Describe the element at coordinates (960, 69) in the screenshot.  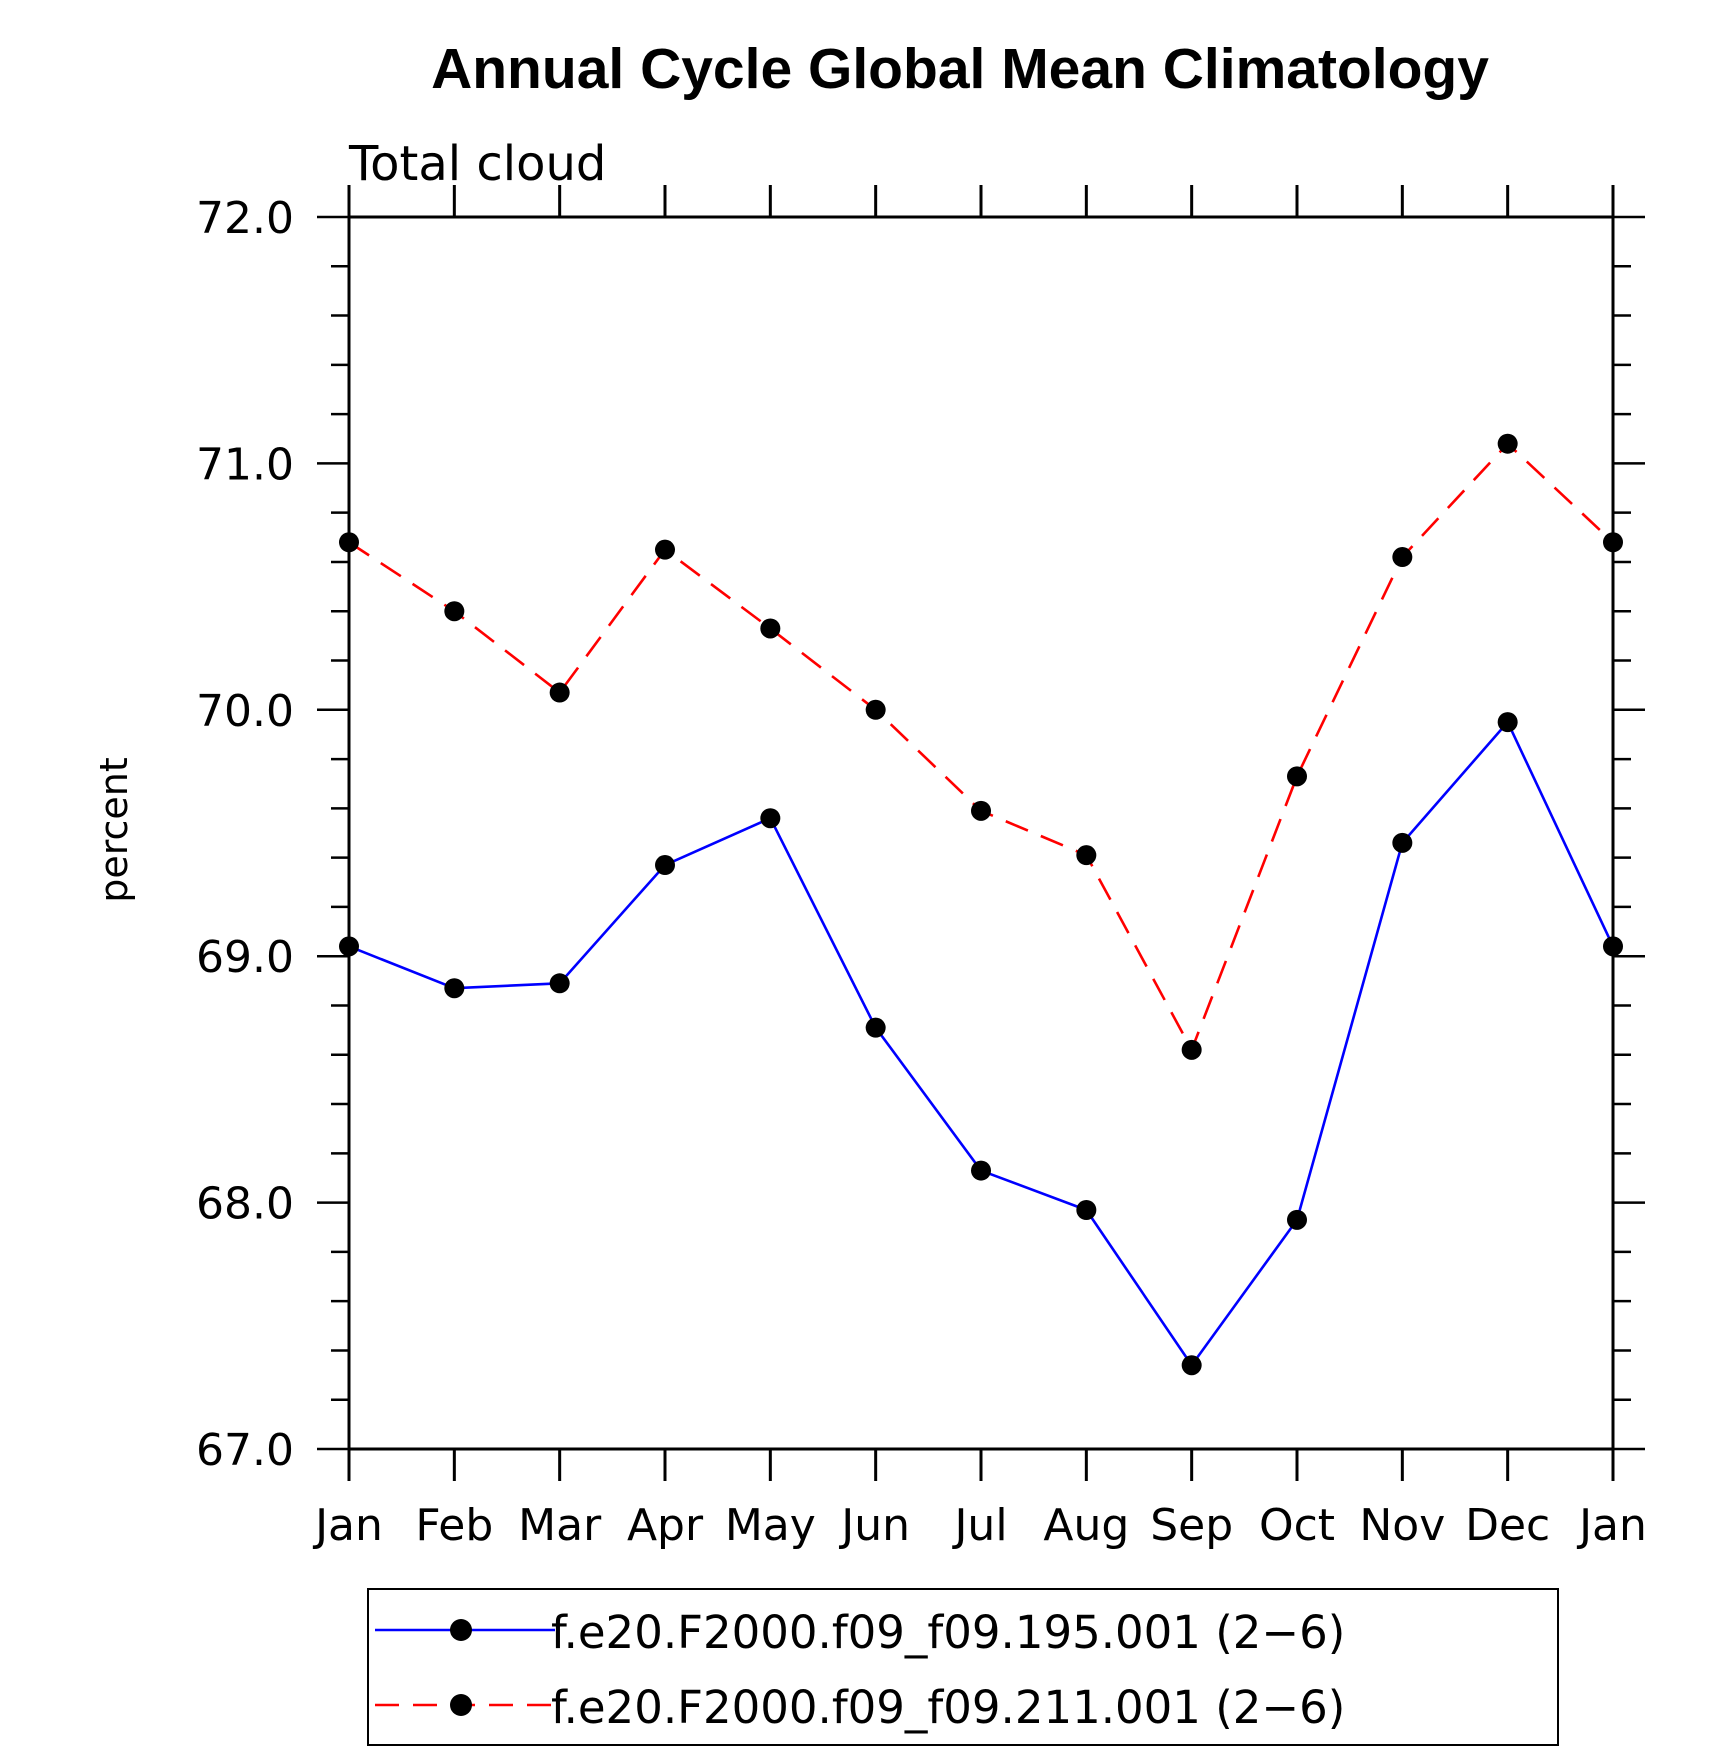
I see `chart-title: Annual Cycle Global Mean Climatology` at that location.